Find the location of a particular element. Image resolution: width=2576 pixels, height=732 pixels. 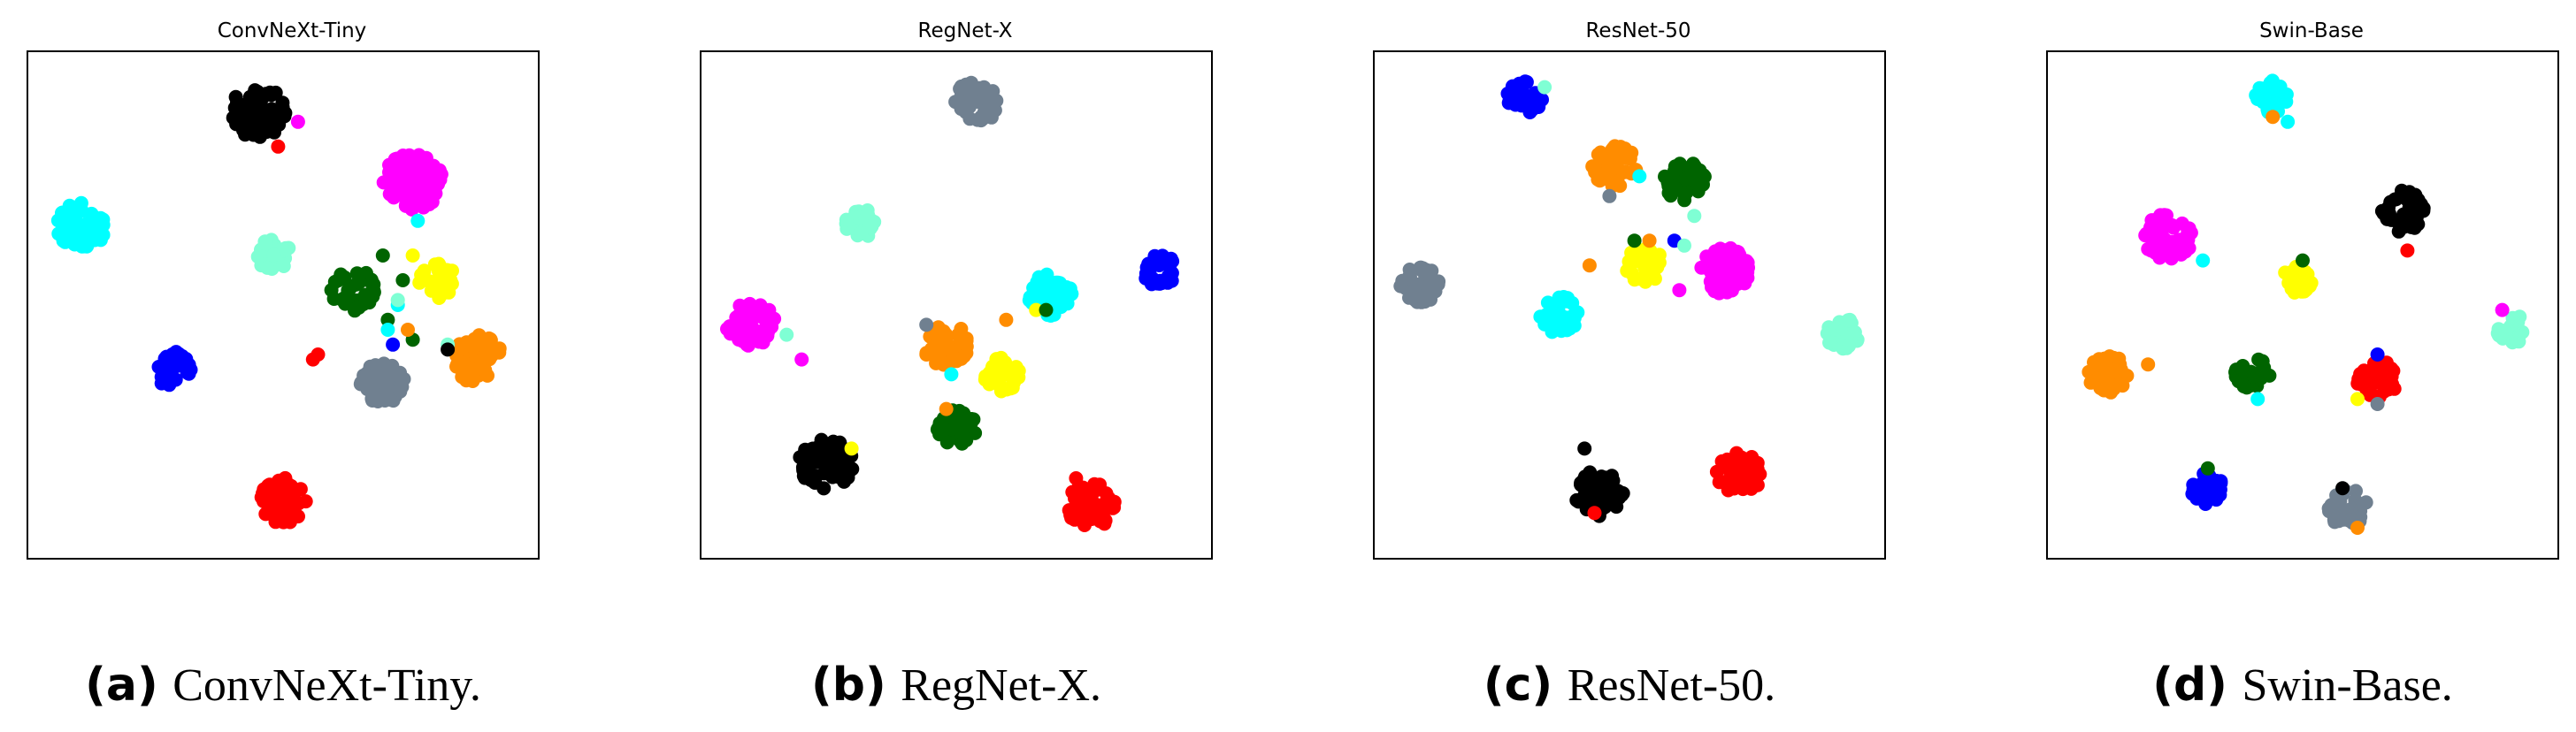

caption-text: RegNet-X. is located at coordinates (1001, 685).